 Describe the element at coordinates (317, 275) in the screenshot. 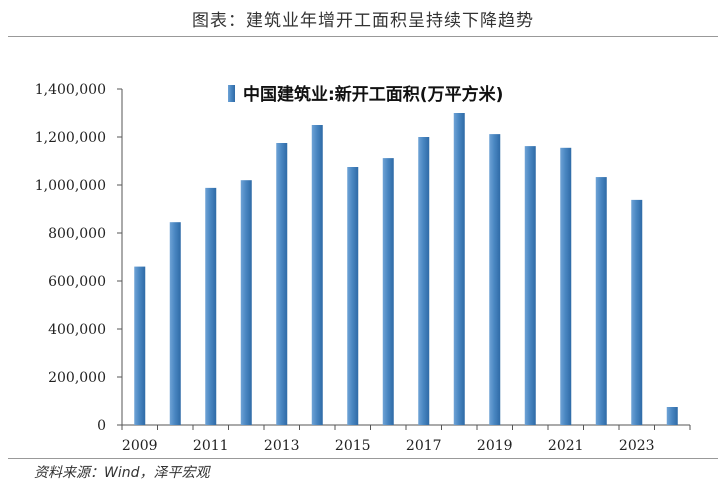

I see `bar-2014` at that location.